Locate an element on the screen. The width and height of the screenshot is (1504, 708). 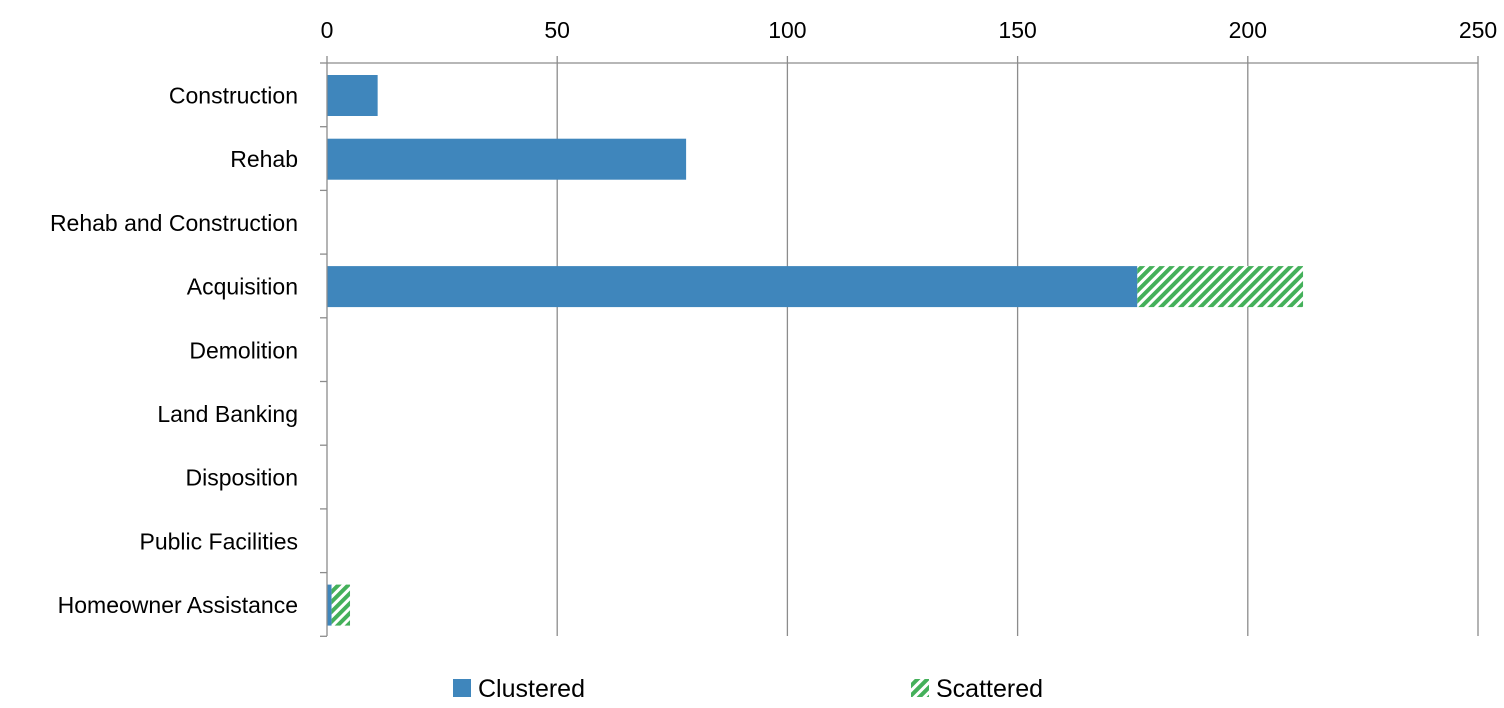
x-tick-label-100: 100 is located at coordinates (787, 30).